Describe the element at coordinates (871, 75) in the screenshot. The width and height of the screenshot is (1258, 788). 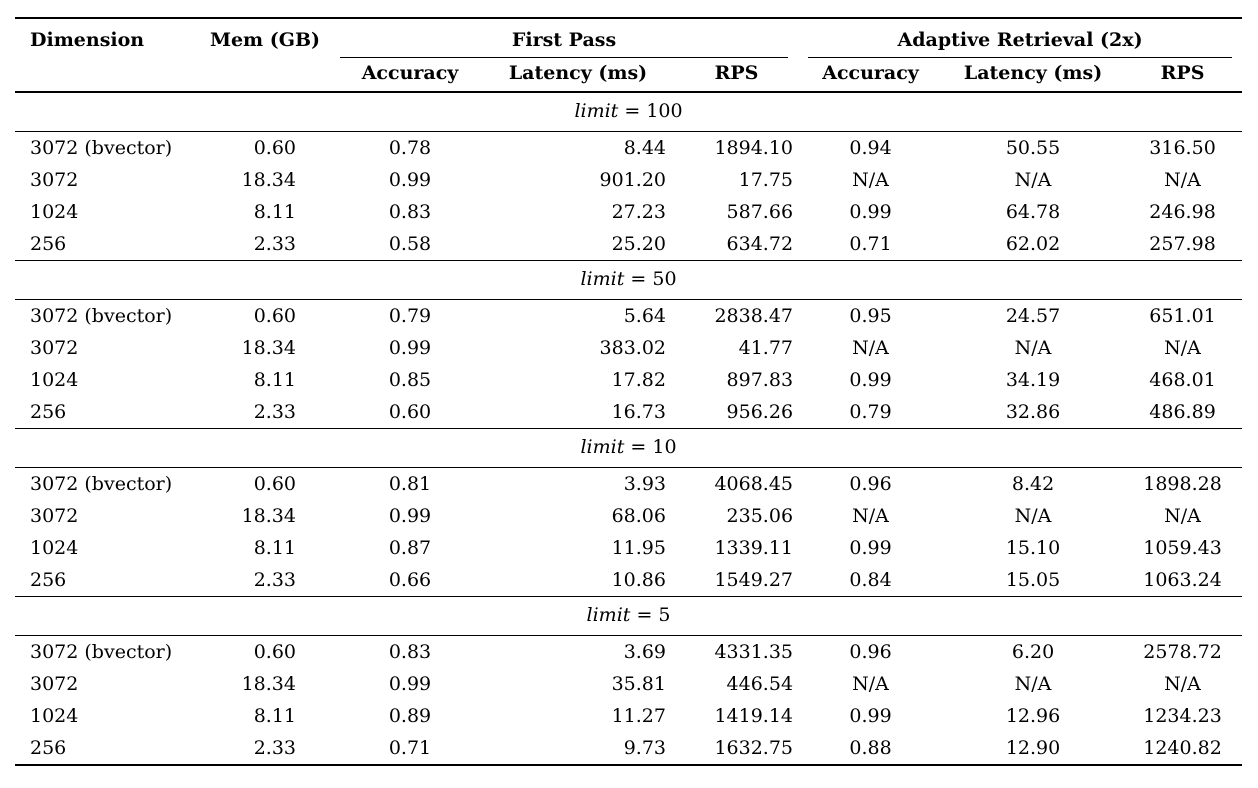
I see `col-header-ar-accuracy: Accuracy` at that location.